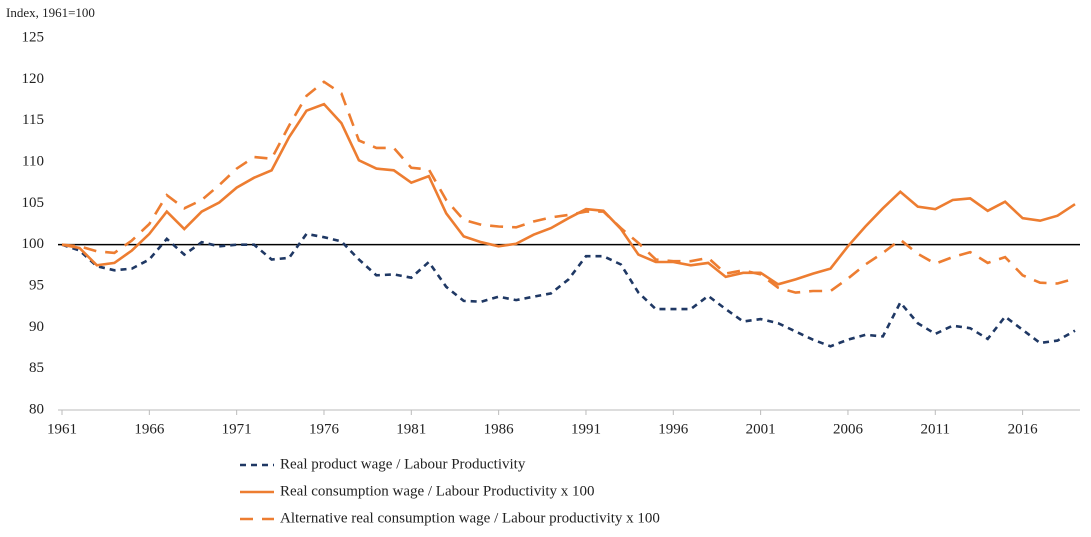 The width and height of the screenshot is (1091, 537). Describe the element at coordinates (33, 161) in the screenshot. I see `y-tick-label: 110` at that location.